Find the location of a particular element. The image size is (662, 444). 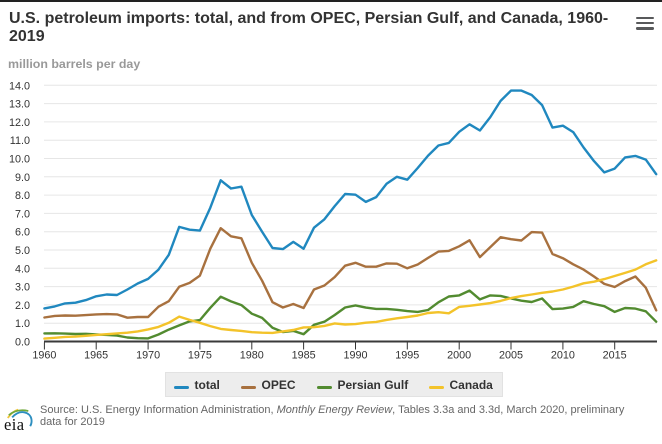

svg-text: 1995 is located at coordinates (407, 356).